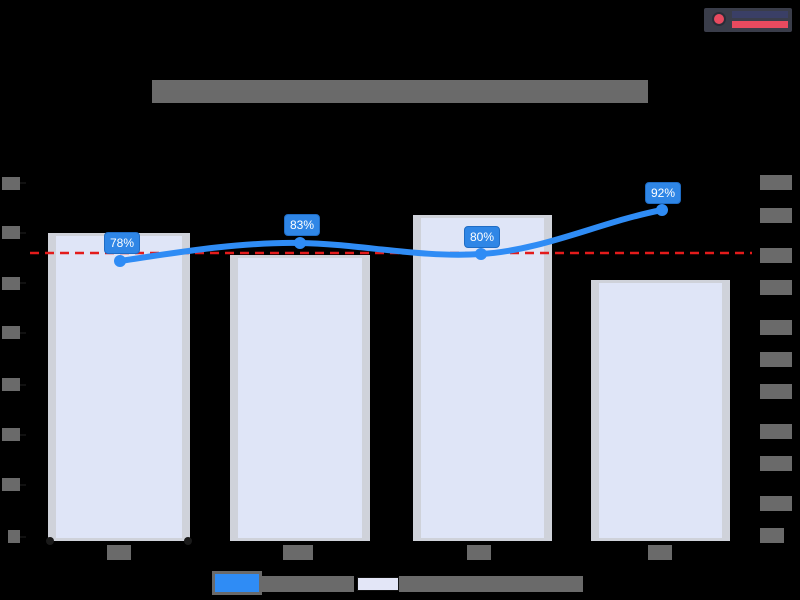 This screenshot has height=600, width=800. I want to click on right-axis-label: ■■, so click(772, 535).